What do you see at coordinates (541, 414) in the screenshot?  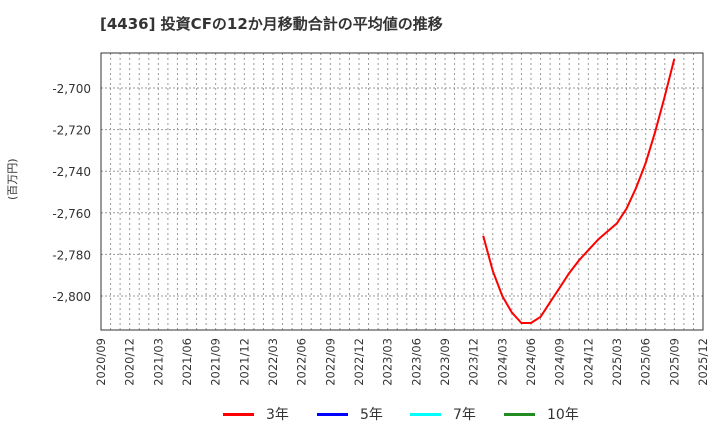 I see `legend-item-10y: 10年` at bounding box center [541, 414].